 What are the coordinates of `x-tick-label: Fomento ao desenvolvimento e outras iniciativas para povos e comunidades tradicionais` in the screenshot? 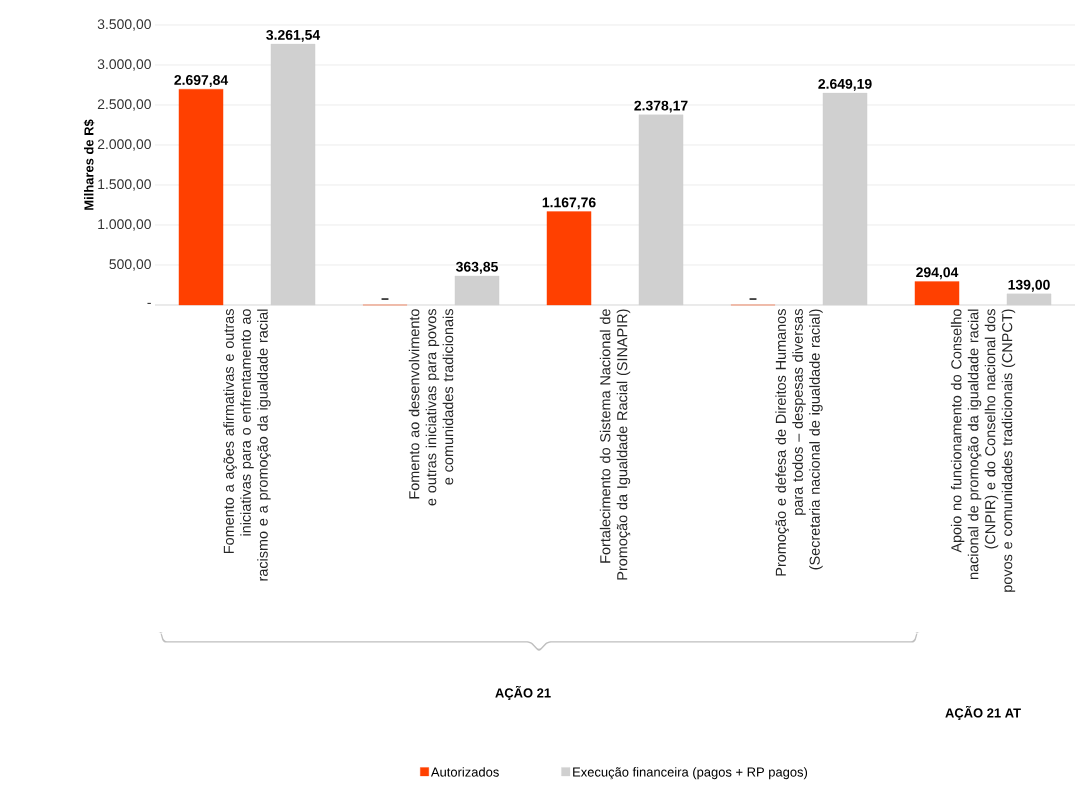 It's located at (431, 407).